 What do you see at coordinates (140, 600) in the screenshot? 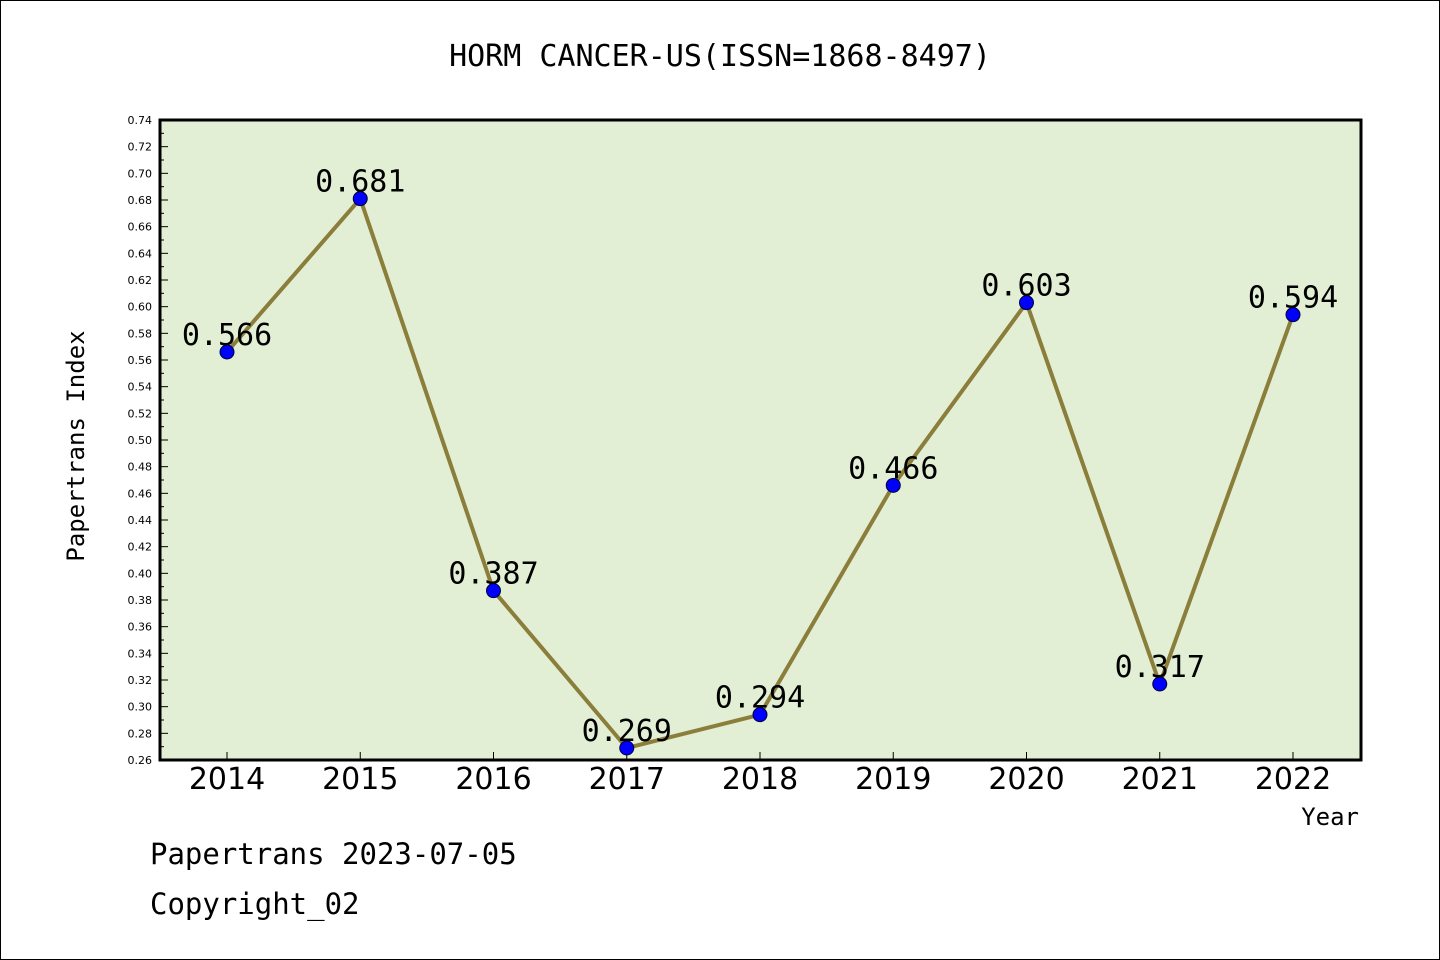
I see `y-tick-label: 0.38` at bounding box center [140, 600].